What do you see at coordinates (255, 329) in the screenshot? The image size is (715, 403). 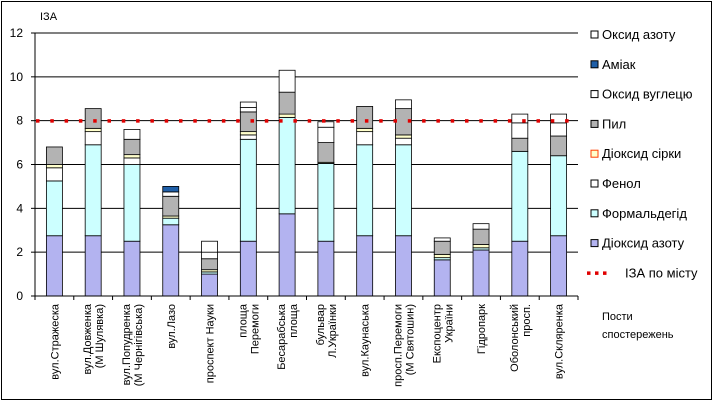 I see `category-label-6: Перемоги` at bounding box center [255, 329].